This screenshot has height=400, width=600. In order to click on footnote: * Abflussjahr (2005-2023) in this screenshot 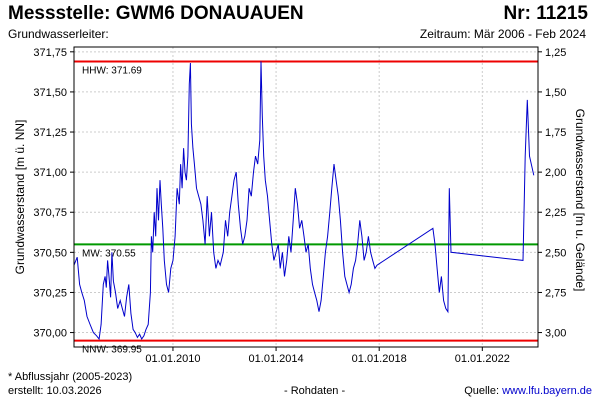, I will do `click(70, 377)`.